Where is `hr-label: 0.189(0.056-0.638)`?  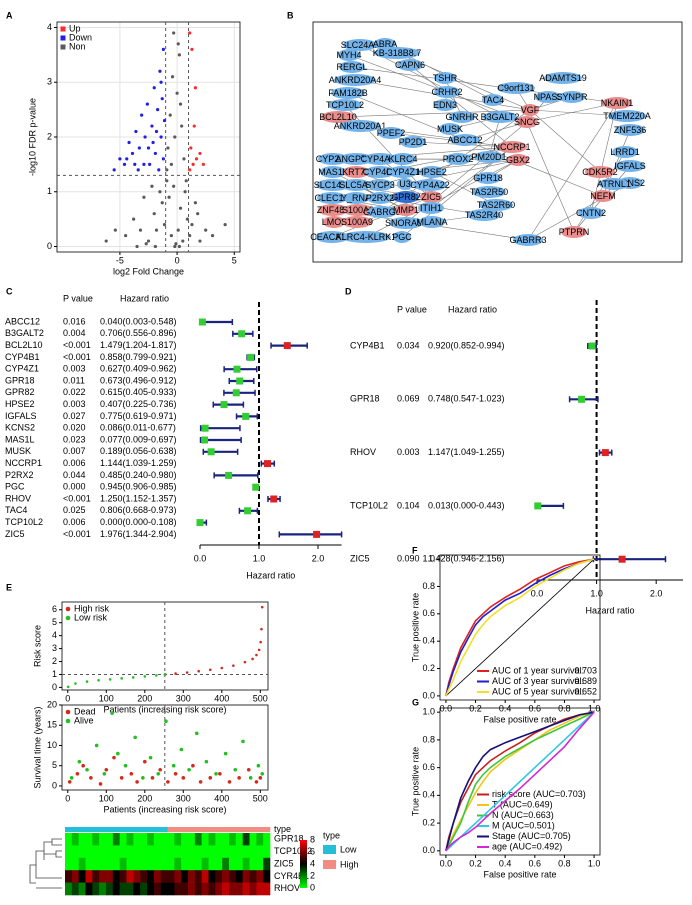
hr-label: 0.189(0.056-0.638) is located at coordinates (138, 451).